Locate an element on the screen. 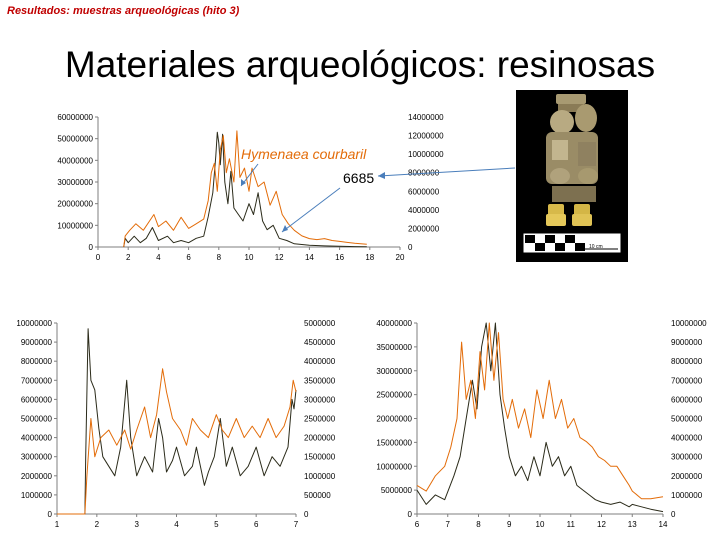 This screenshot has width=720, height=540. x-tick-label: 3 is located at coordinates (136, 524).